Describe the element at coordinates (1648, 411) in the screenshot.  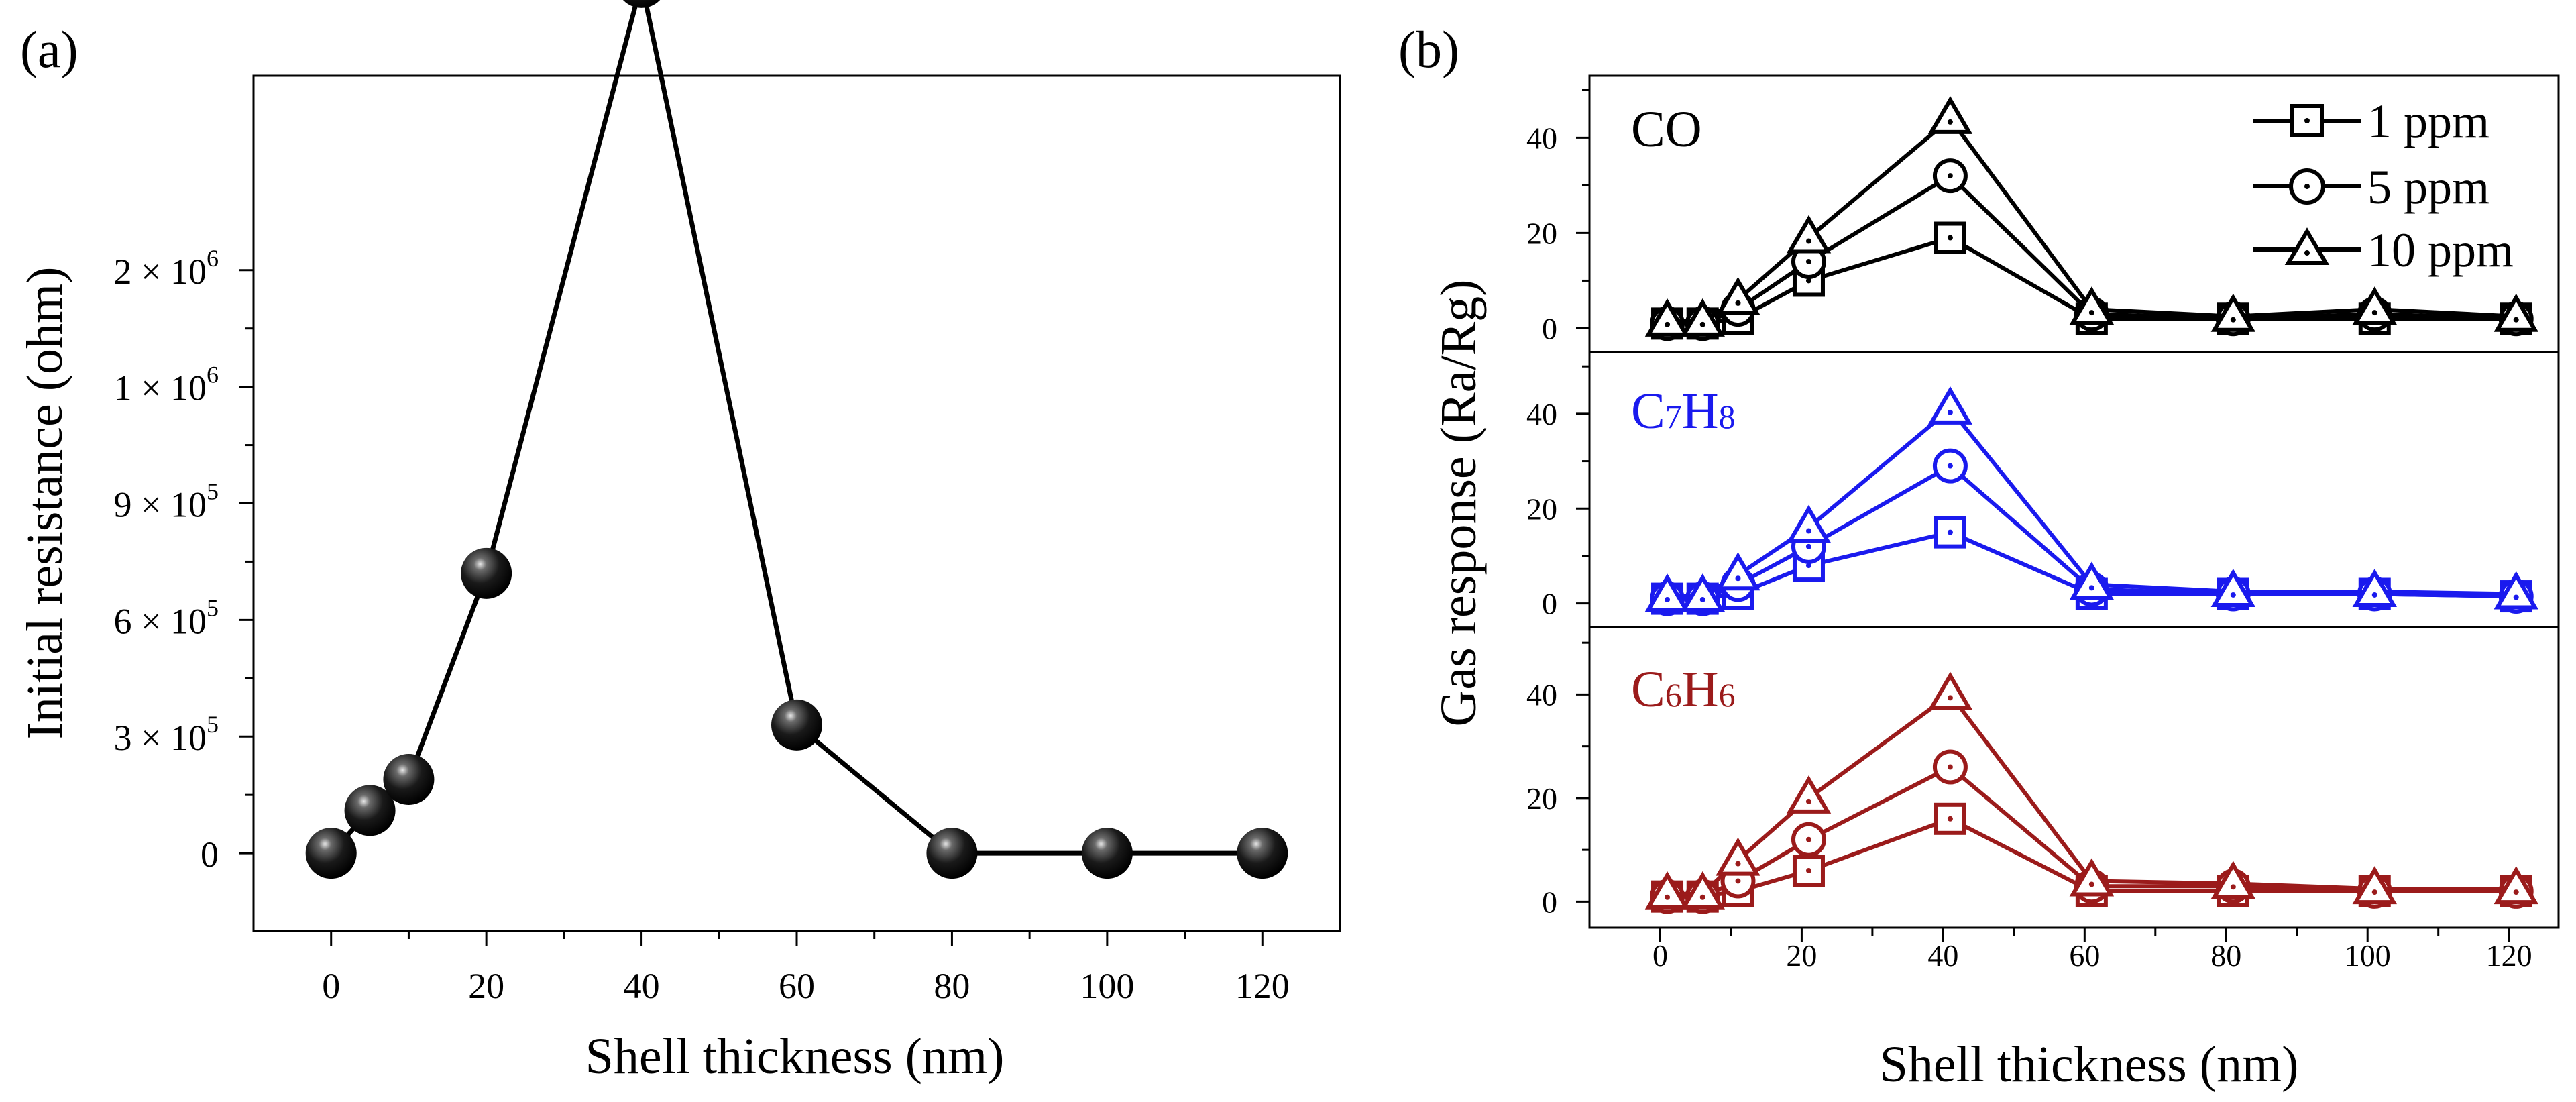
I see `c7h8-c: C` at that location.